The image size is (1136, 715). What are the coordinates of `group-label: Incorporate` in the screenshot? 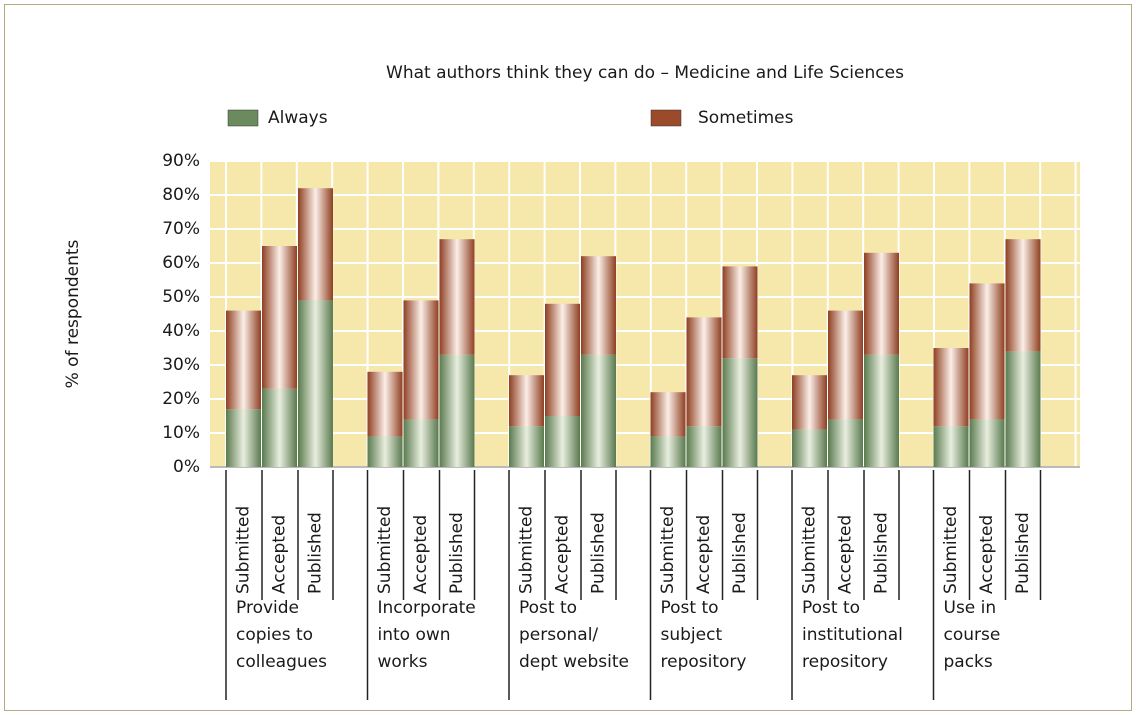 It's located at (427, 608).